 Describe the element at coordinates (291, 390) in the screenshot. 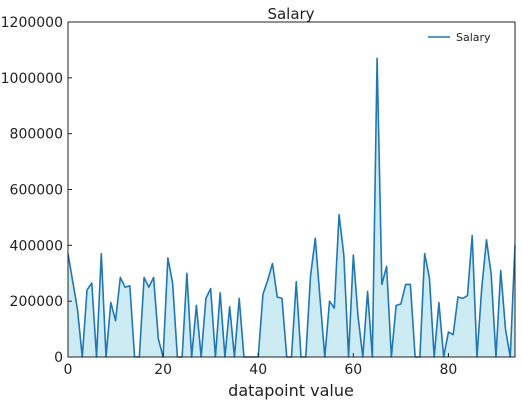

I see `x-axis-label: datapoint value` at that location.